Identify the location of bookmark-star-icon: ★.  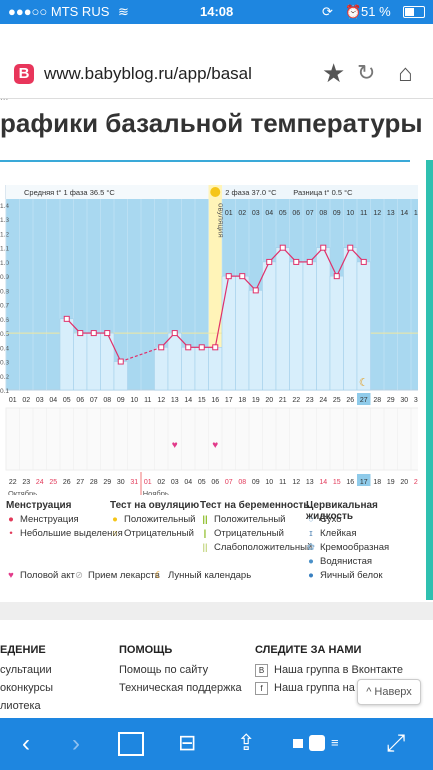
(334, 73).